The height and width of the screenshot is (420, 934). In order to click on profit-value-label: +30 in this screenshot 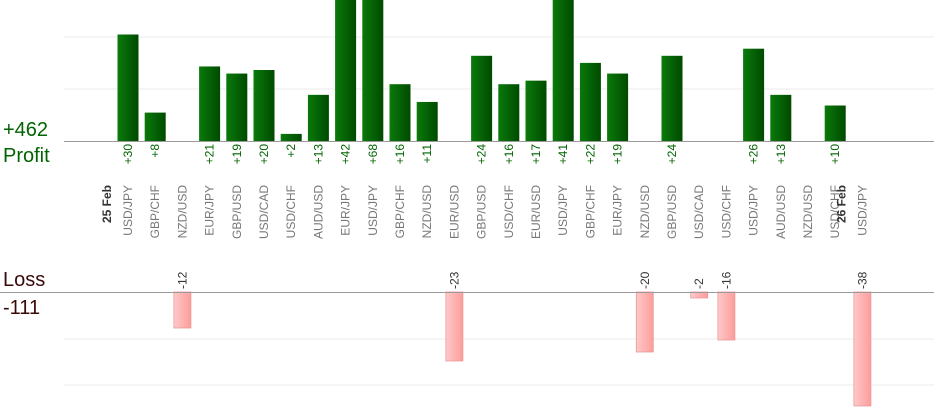, I will do `click(128, 154)`.